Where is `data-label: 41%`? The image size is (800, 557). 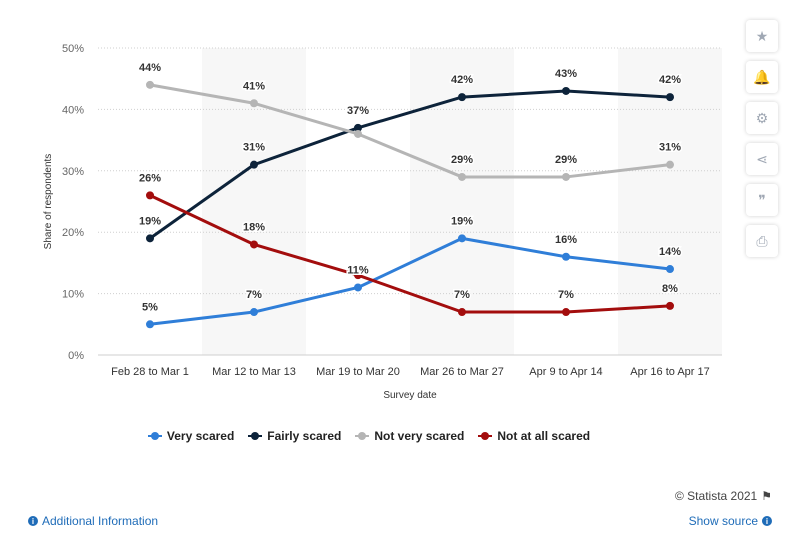
data-label: 41% is located at coordinates (254, 86).